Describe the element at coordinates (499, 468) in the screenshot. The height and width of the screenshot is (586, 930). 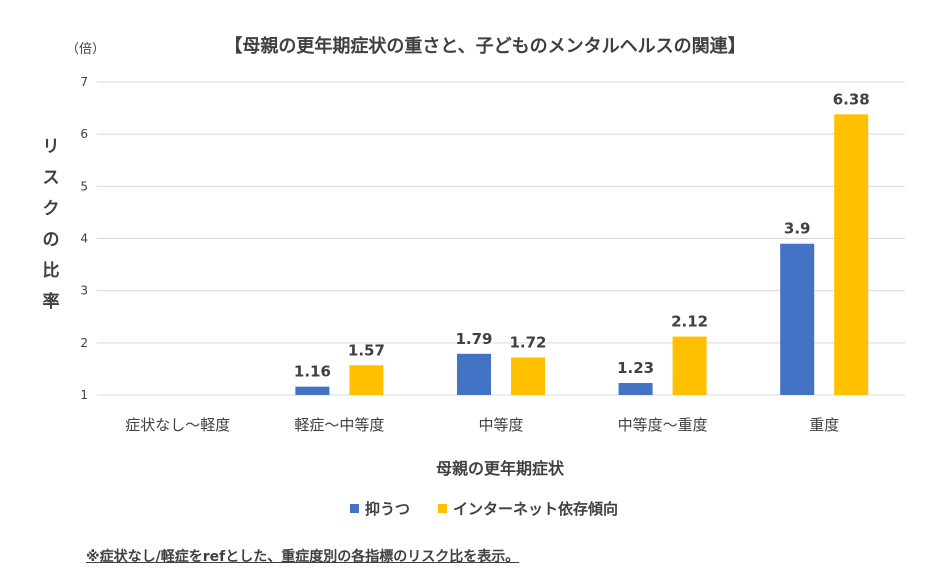
I see `x-axis-title: 母親の更年期症状` at that location.